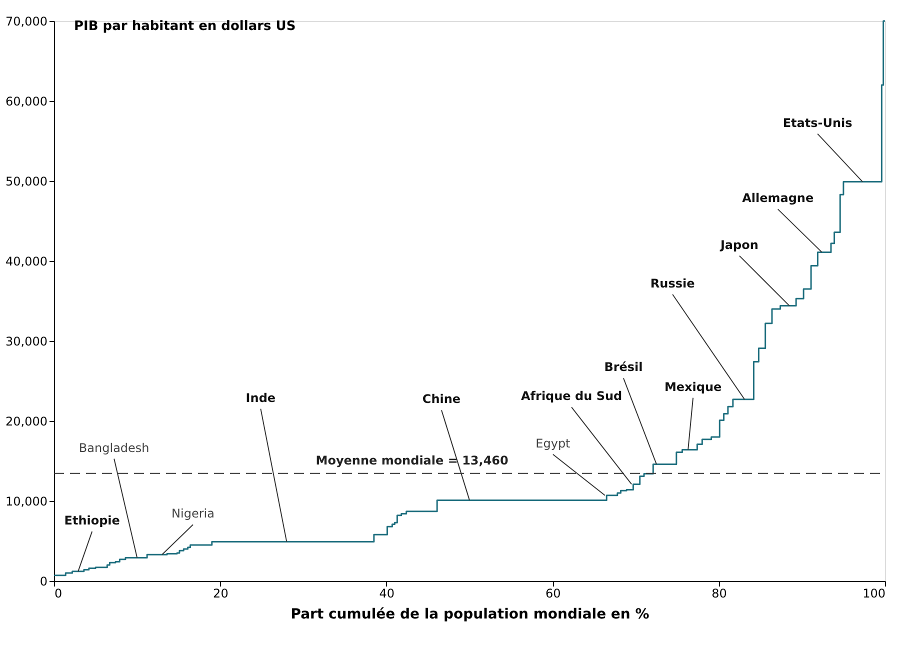  What do you see at coordinates (27, 181) in the screenshot?
I see `y-tick-label: 50,000` at bounding box center [27, 181].